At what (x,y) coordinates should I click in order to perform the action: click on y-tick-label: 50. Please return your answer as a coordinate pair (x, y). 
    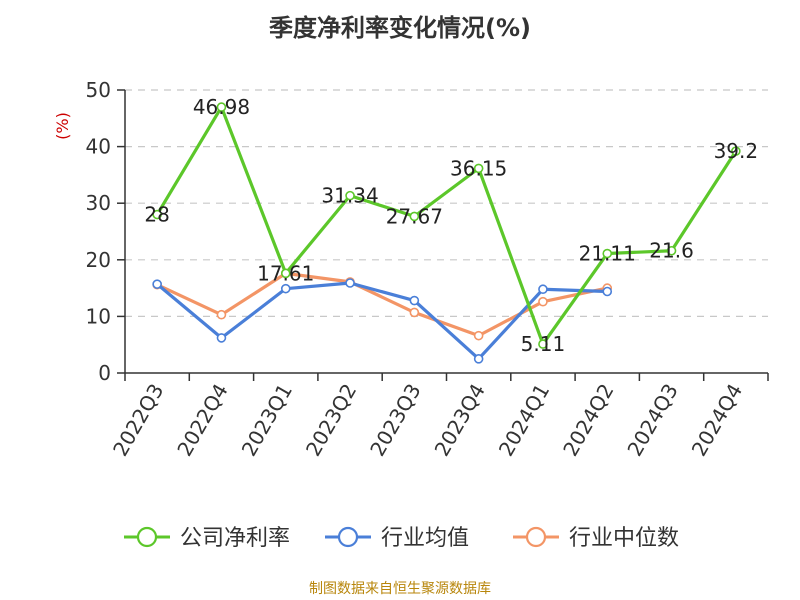
    Looking at the image, I should click on (98, 90).